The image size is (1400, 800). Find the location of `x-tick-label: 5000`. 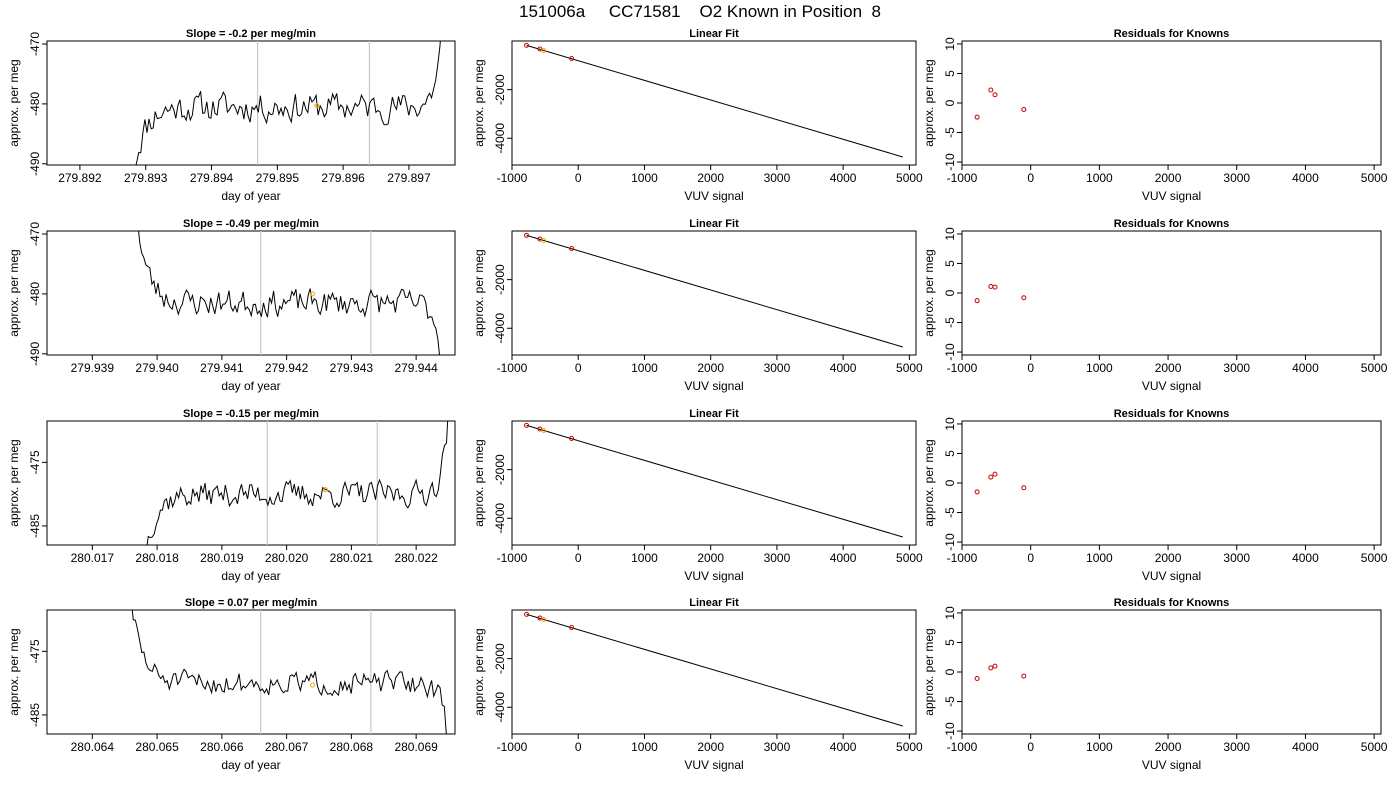

x-tick-label: 5000 is located at coordinates (909, 178).